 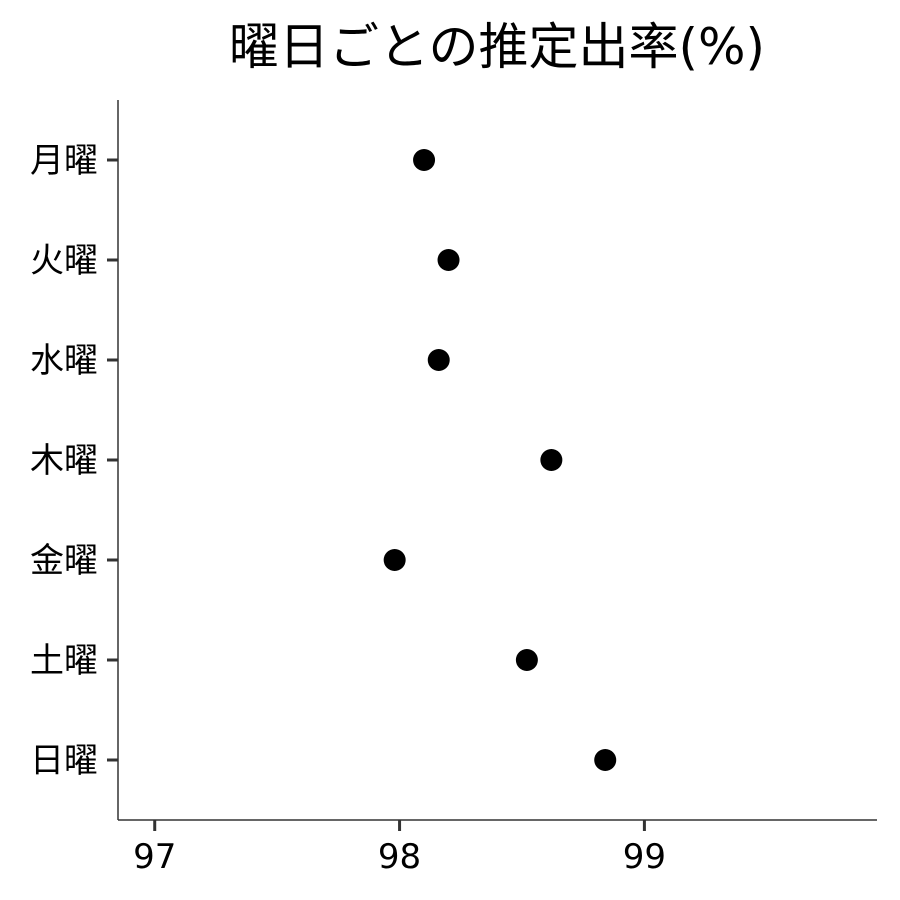 What do you see at coordinates (497, 47) in the screenshot?
I see `chart-title: 曜日ごとの推定出率(%)` at bounding box center [497, 47].